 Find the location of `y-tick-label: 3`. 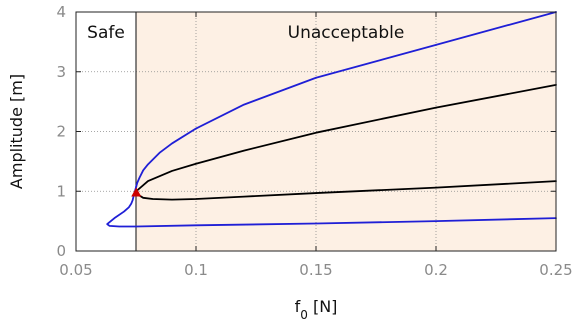

y-tick-label: 3 is located at coordinates (61, 72).